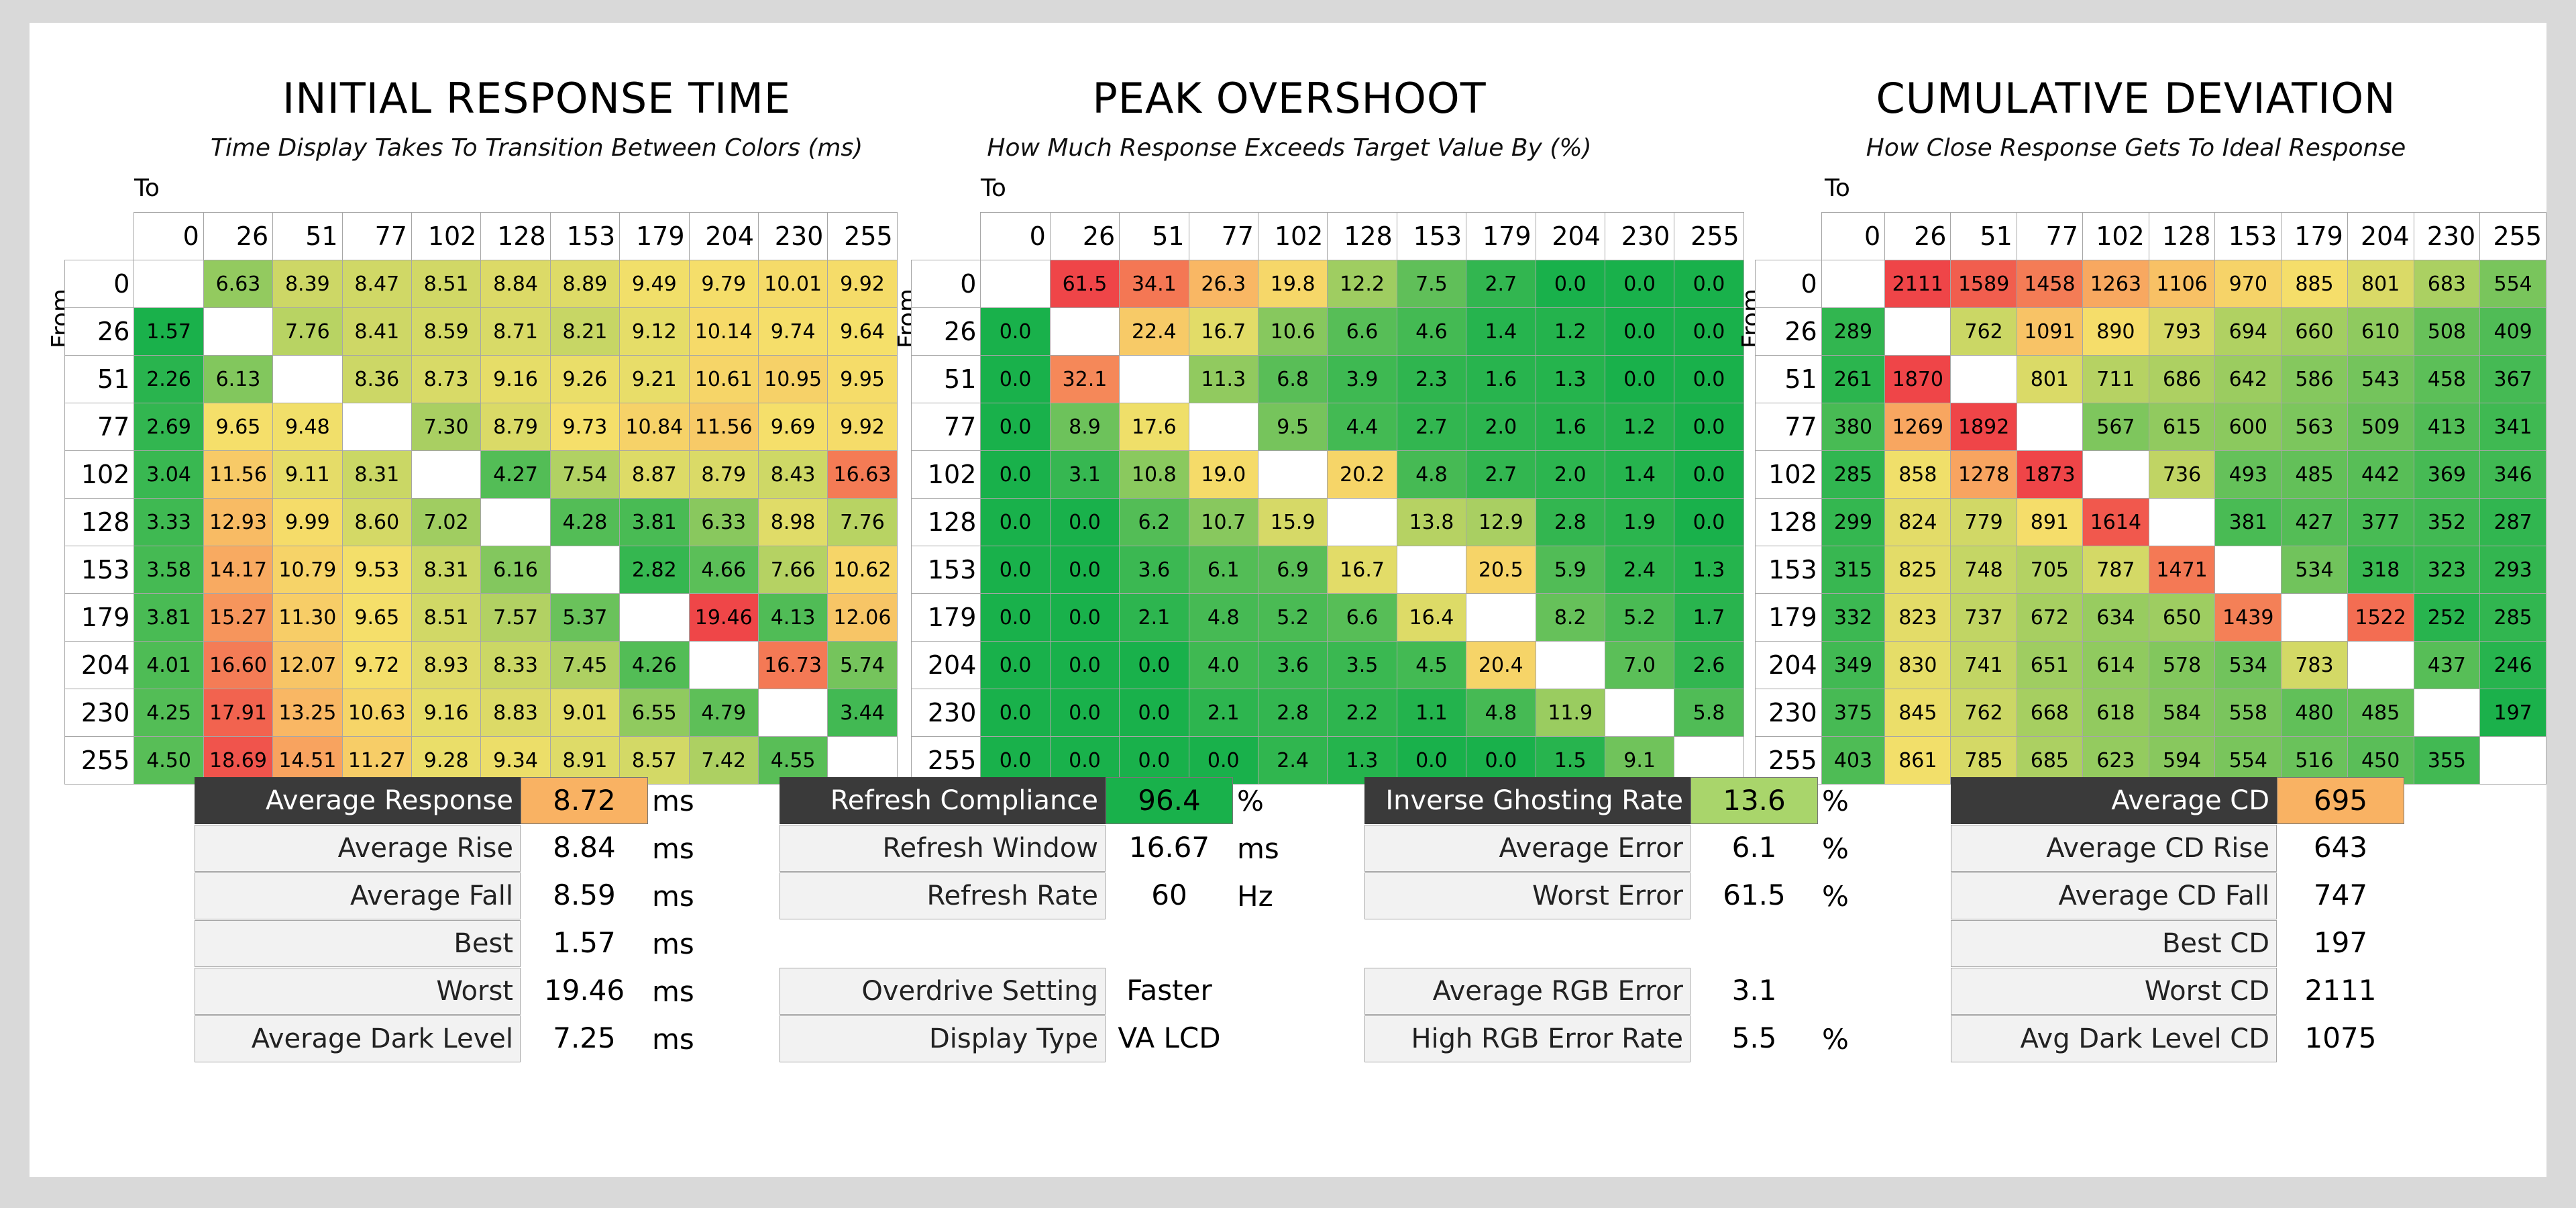 The image size is (2576, 1208). What do you see at coordinates (585, 713) in the screenshot?
I see `response-cell: 9.01` at bounding box center [585, 713].